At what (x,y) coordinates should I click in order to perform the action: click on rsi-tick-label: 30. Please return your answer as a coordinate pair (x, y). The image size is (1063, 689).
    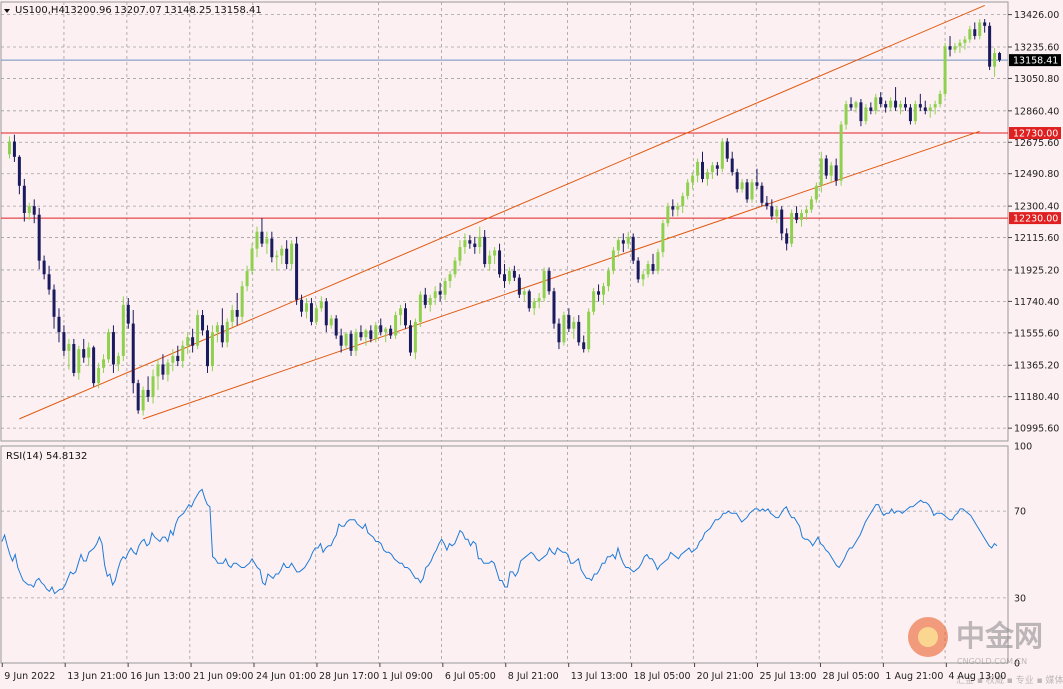
    Looking at the image, I should click on (1020, 598).